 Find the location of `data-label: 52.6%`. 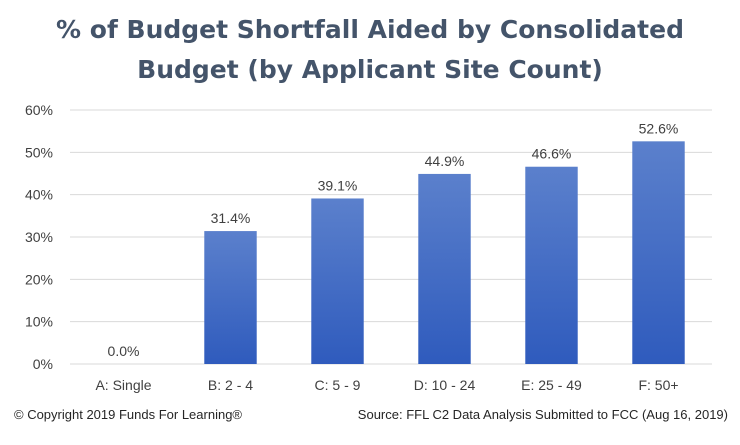

data-label: 52.6% is located at coordinates (659, 128).